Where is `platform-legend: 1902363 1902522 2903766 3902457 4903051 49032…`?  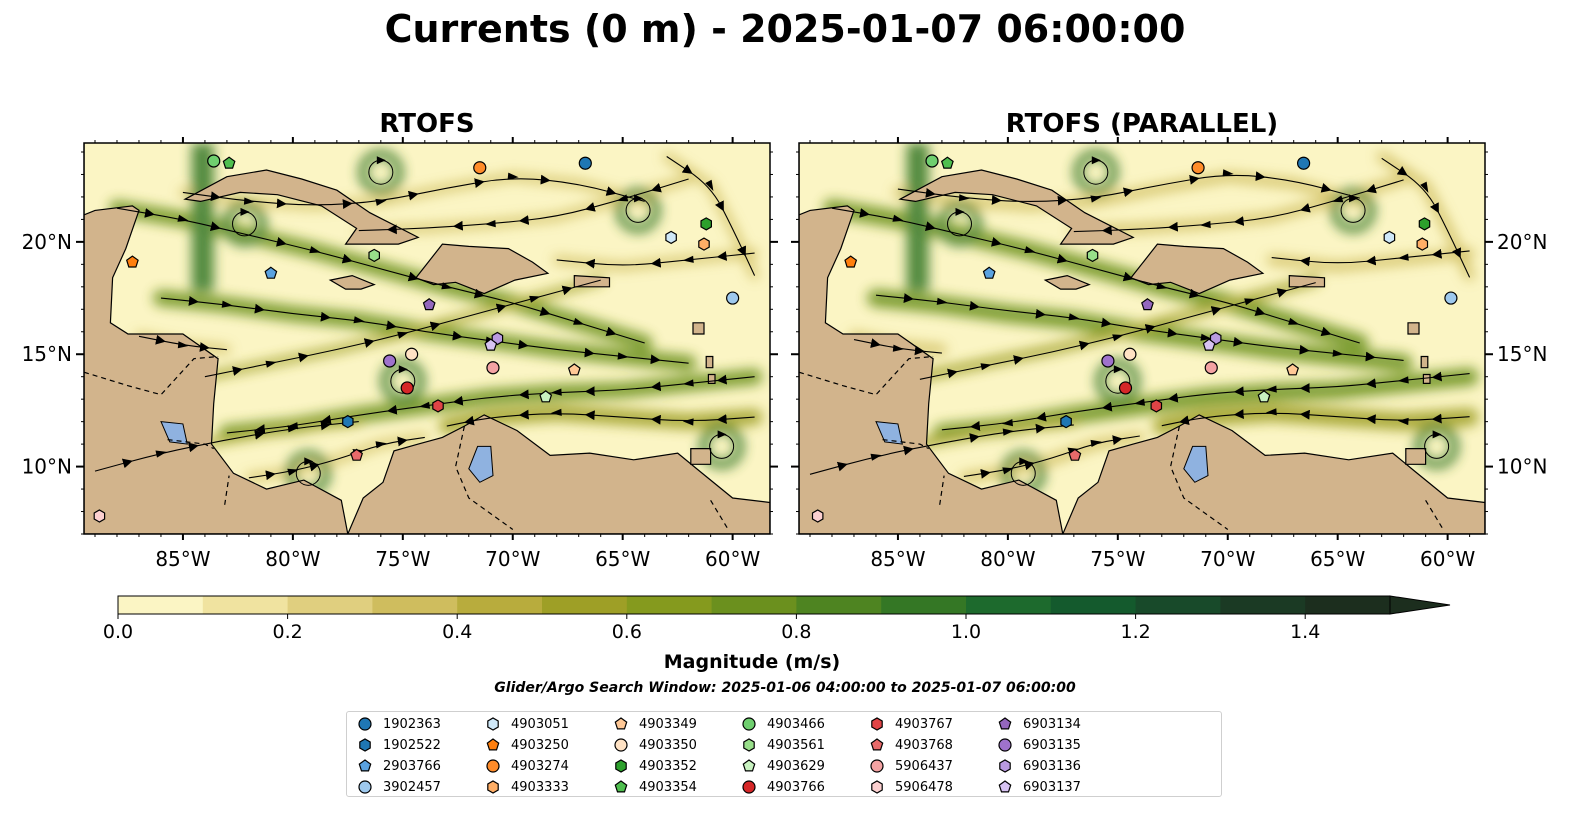
platform-legend: 1902363 1902522 2903766 3902457 4903051 49032… is located at coordinates (784, 754).